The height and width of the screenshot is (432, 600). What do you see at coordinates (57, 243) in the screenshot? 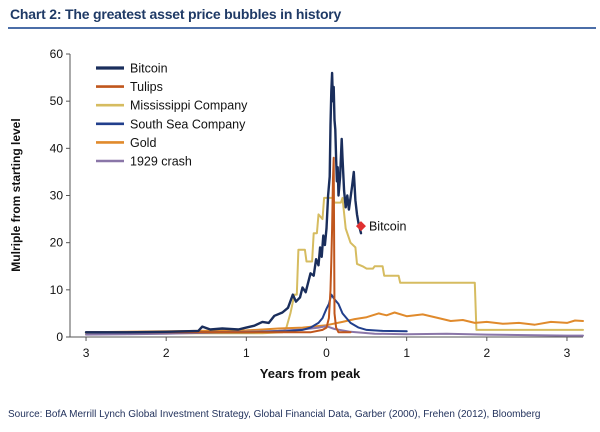
I see `y-tick-label: 20` at bounding box center [57, 243].